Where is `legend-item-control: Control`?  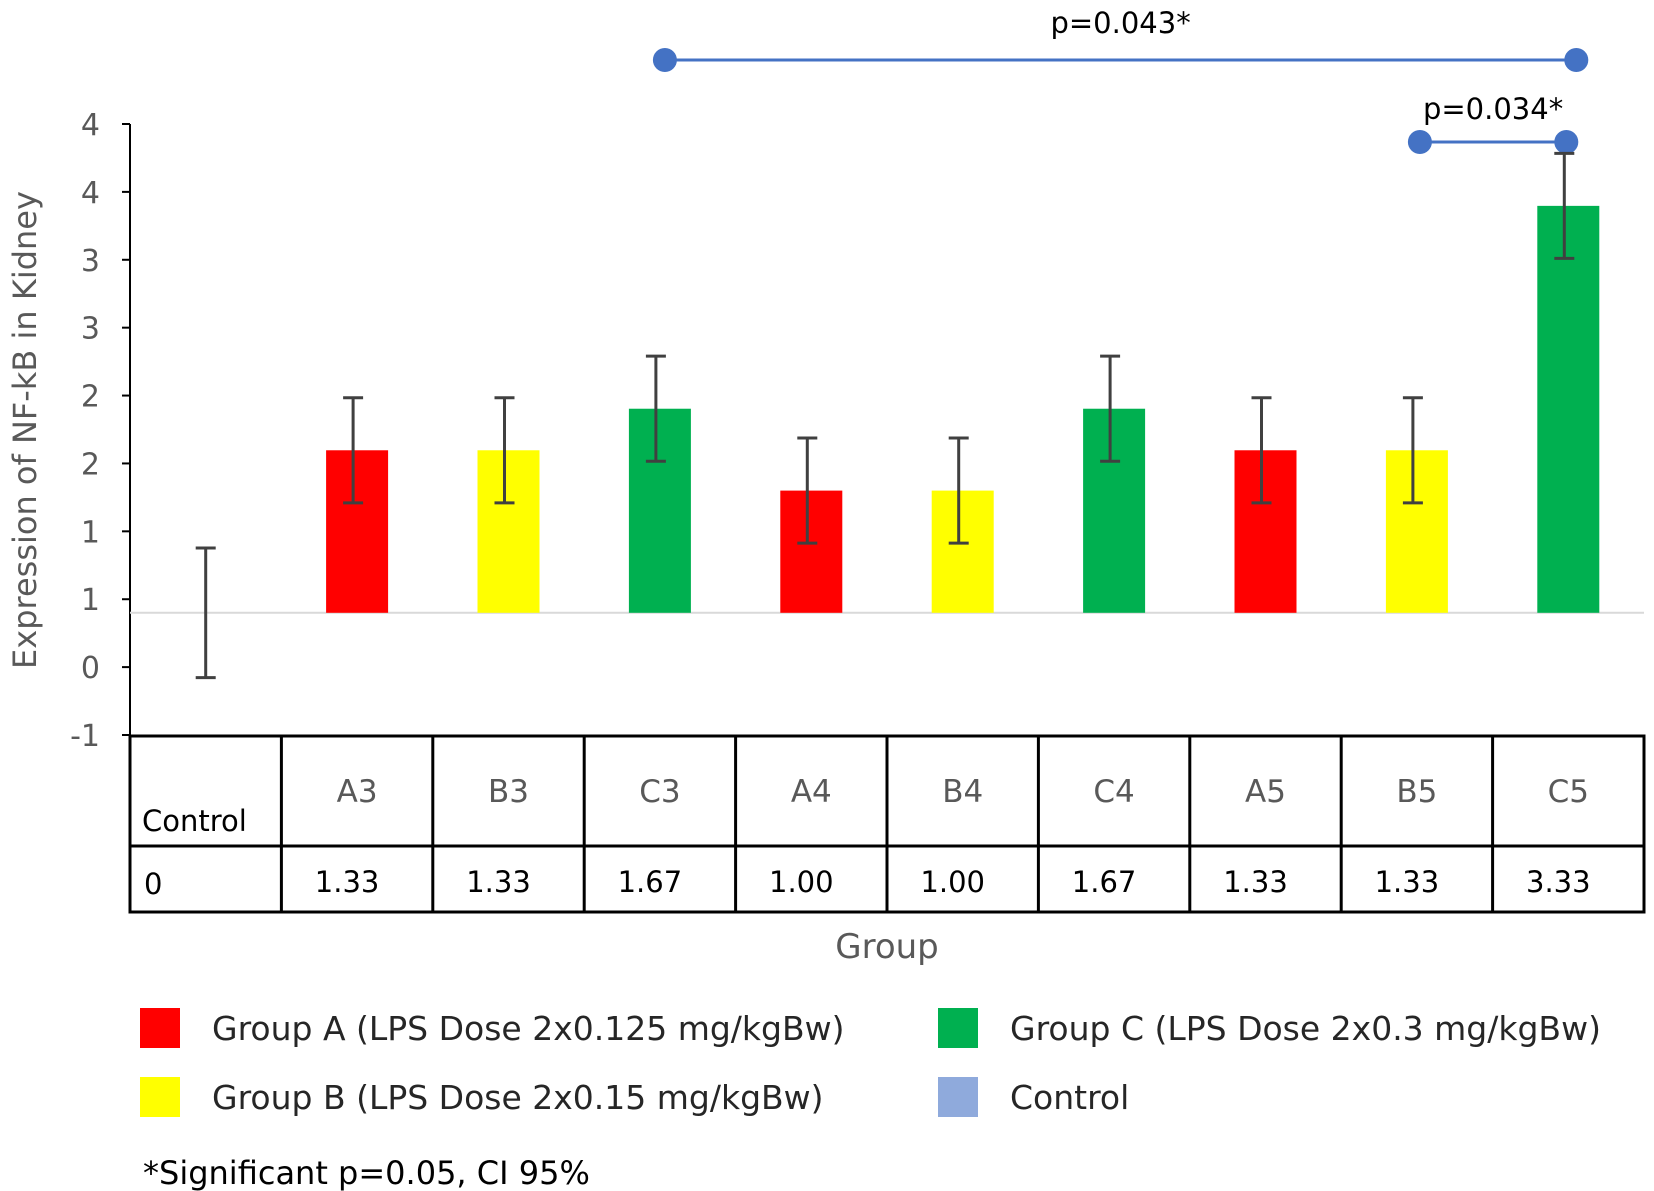
legend-item-control: Control is located at coordinates (1033, 1097).